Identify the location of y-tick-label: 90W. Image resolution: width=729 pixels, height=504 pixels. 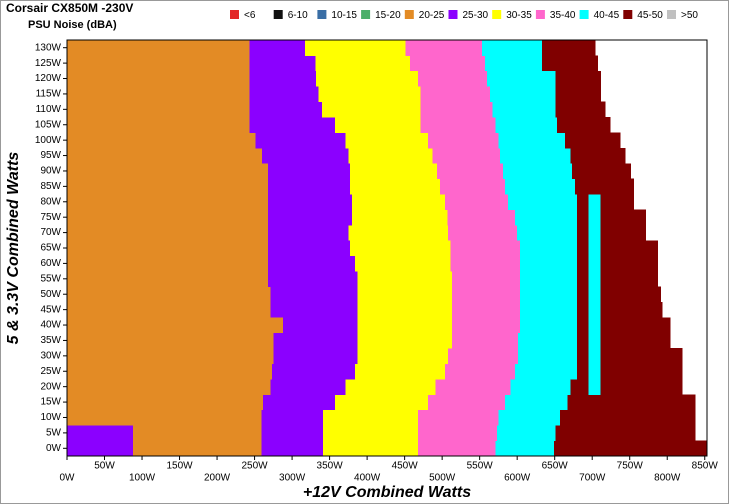
(50, 171).